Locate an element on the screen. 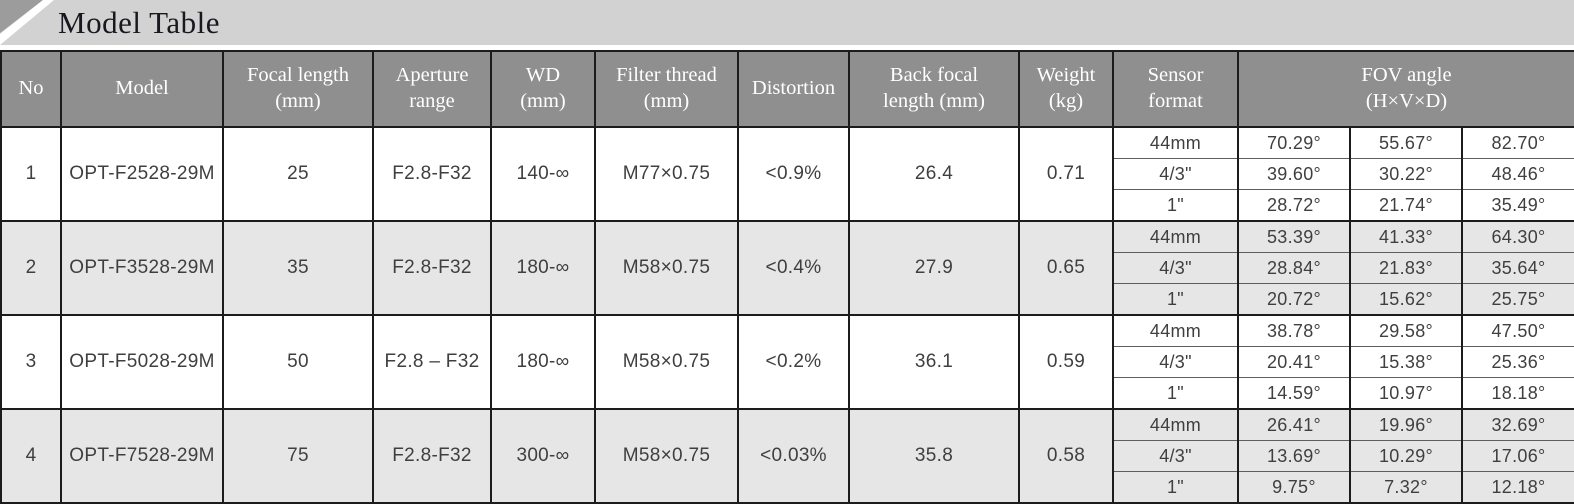 The height and width of the screenshot is (504, 1574). table-row: 1" 14.59° 10.97° 18.18° is located at coordinates (787, 393).